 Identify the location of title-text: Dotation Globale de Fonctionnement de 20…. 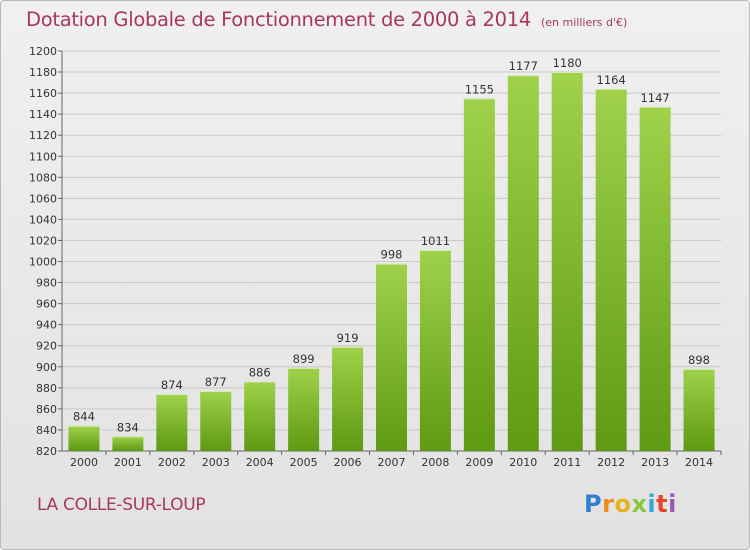
(278, 19).